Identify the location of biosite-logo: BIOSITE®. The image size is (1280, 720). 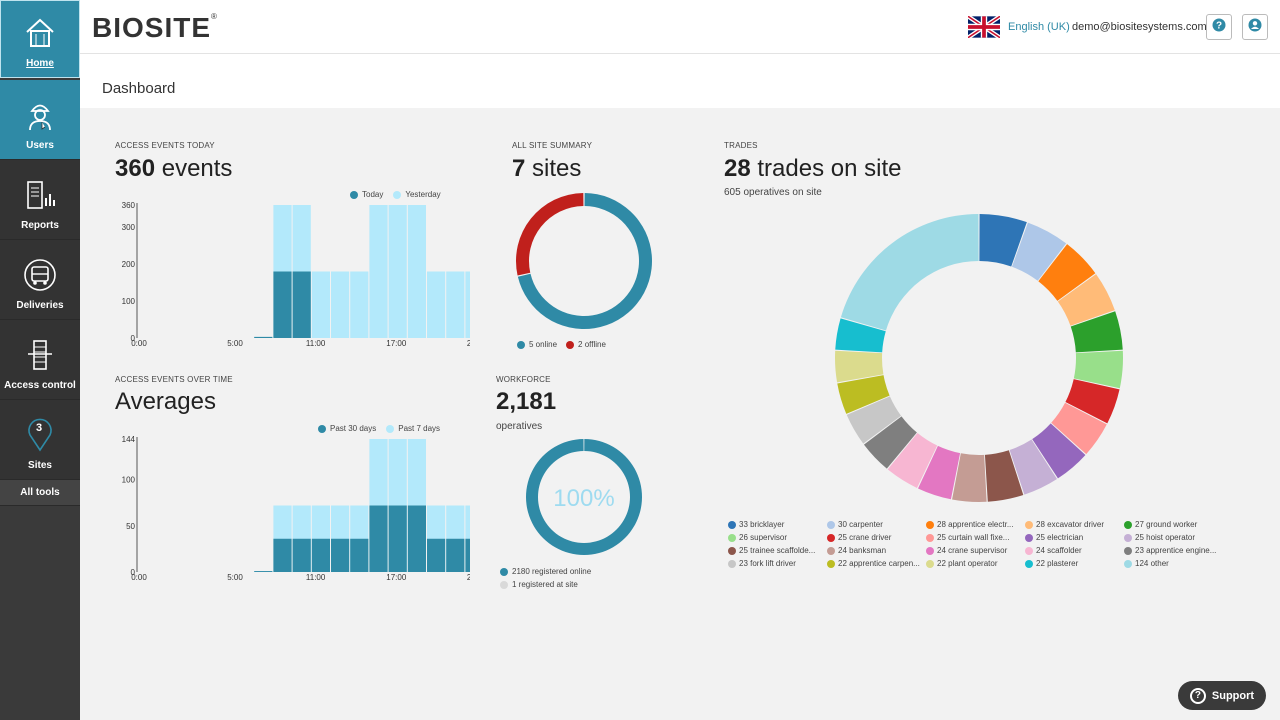
(155, 28).